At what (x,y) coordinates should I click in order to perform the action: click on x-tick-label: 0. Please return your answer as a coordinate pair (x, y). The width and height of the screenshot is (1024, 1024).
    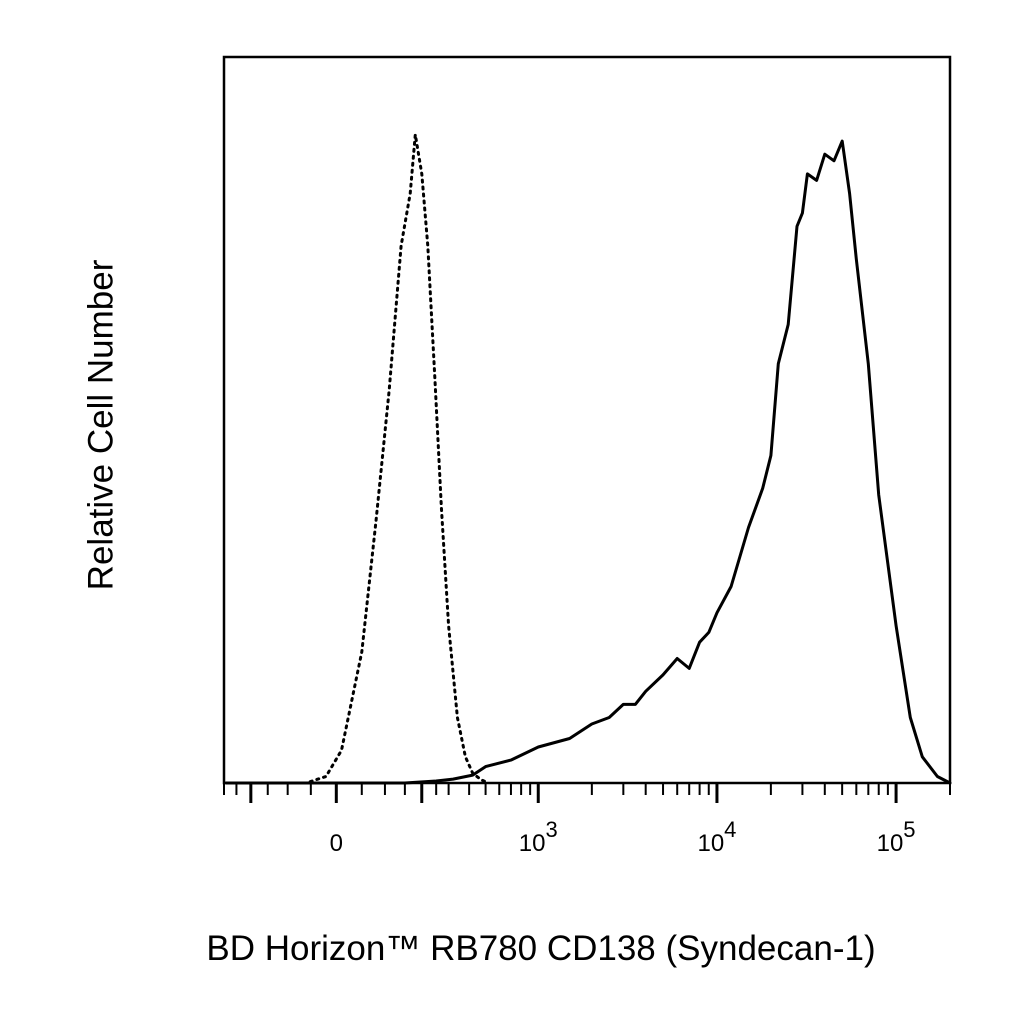
    Looking at the image, I should click on (336, 843).